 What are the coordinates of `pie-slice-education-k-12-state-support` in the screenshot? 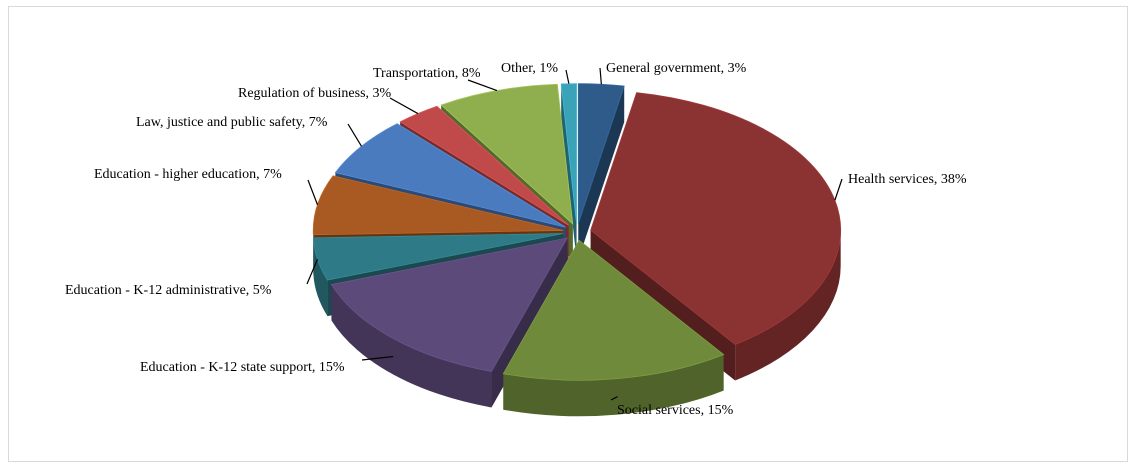 It's located at (449, 304).